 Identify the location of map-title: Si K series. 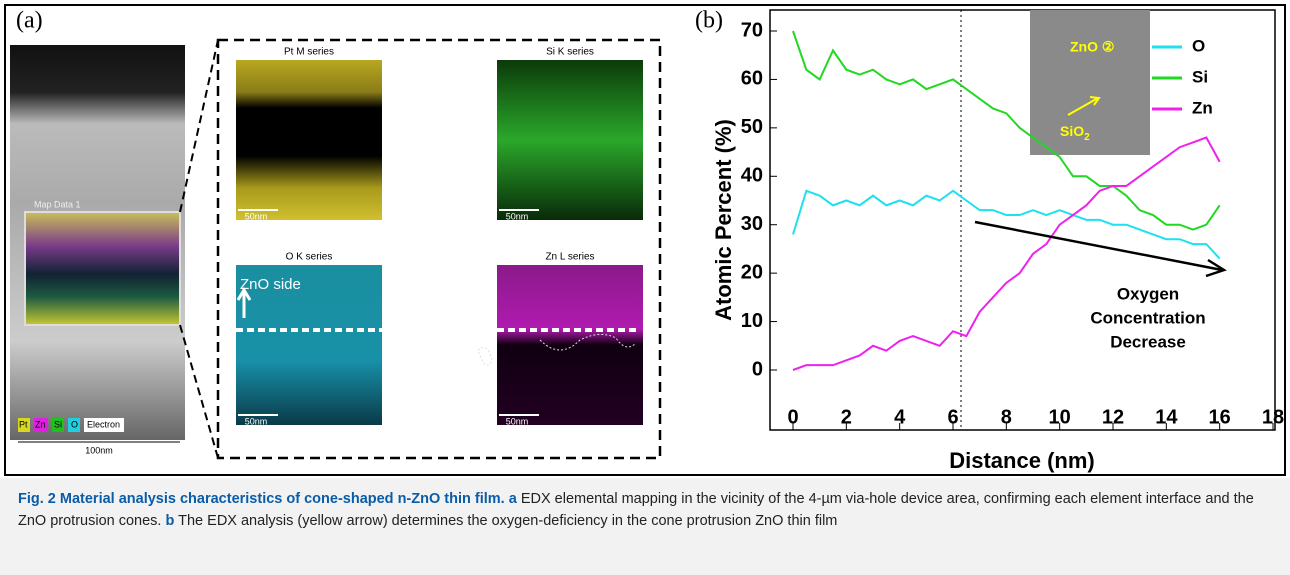
(570, 52).